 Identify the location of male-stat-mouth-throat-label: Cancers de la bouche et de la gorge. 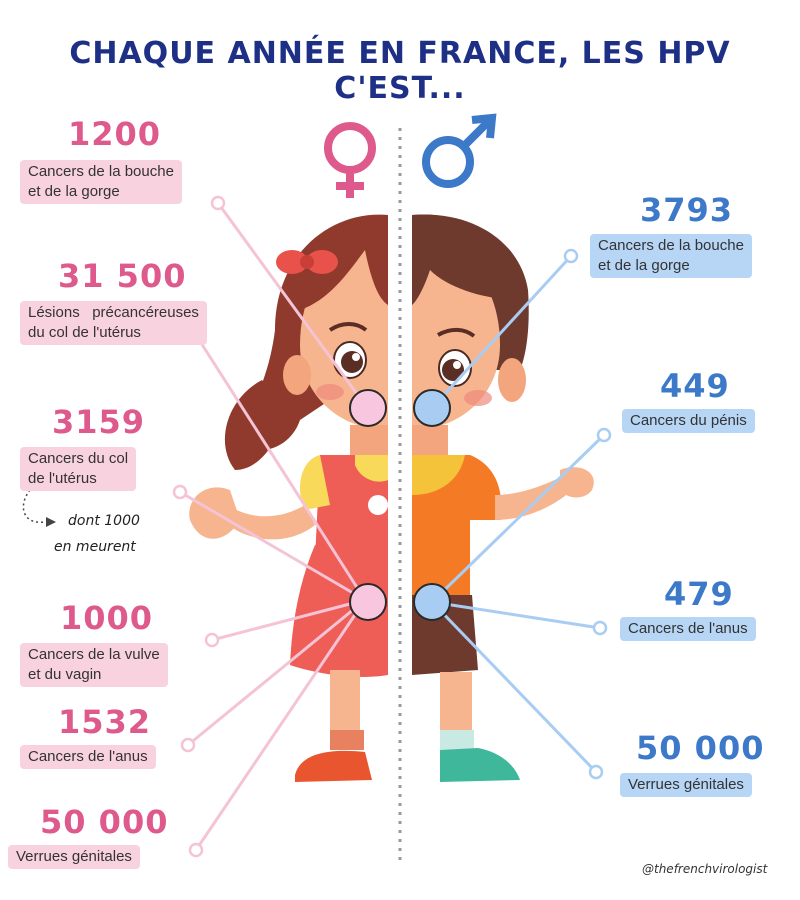
(671, 256).